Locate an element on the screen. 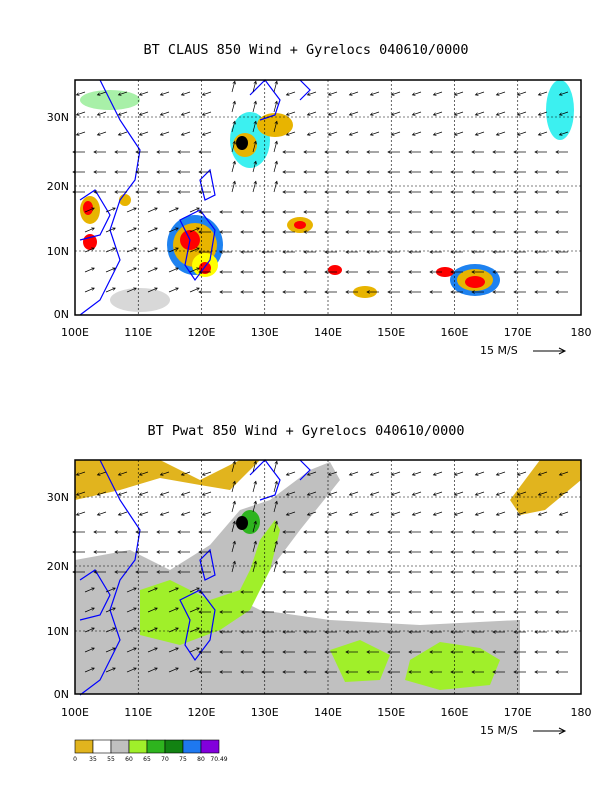  y-axis-label: 30N is located at coordinates (58, 117).